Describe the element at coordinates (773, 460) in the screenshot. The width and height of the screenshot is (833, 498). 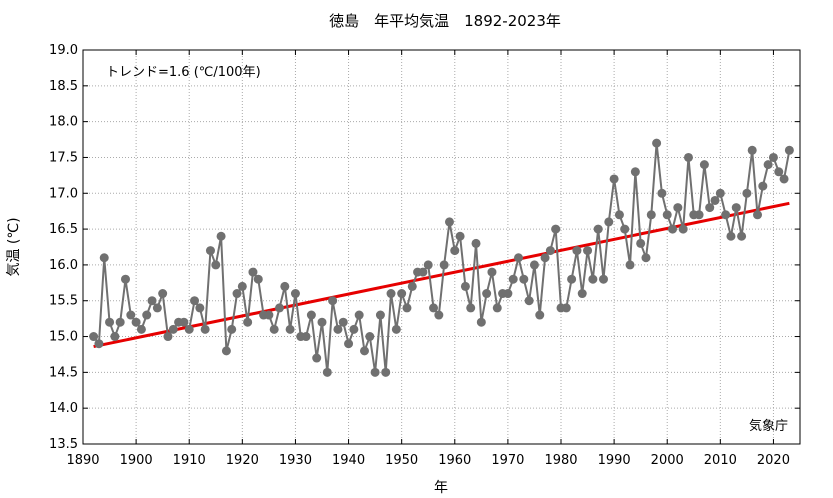
I see `x-tick-label: 2020` at that location.